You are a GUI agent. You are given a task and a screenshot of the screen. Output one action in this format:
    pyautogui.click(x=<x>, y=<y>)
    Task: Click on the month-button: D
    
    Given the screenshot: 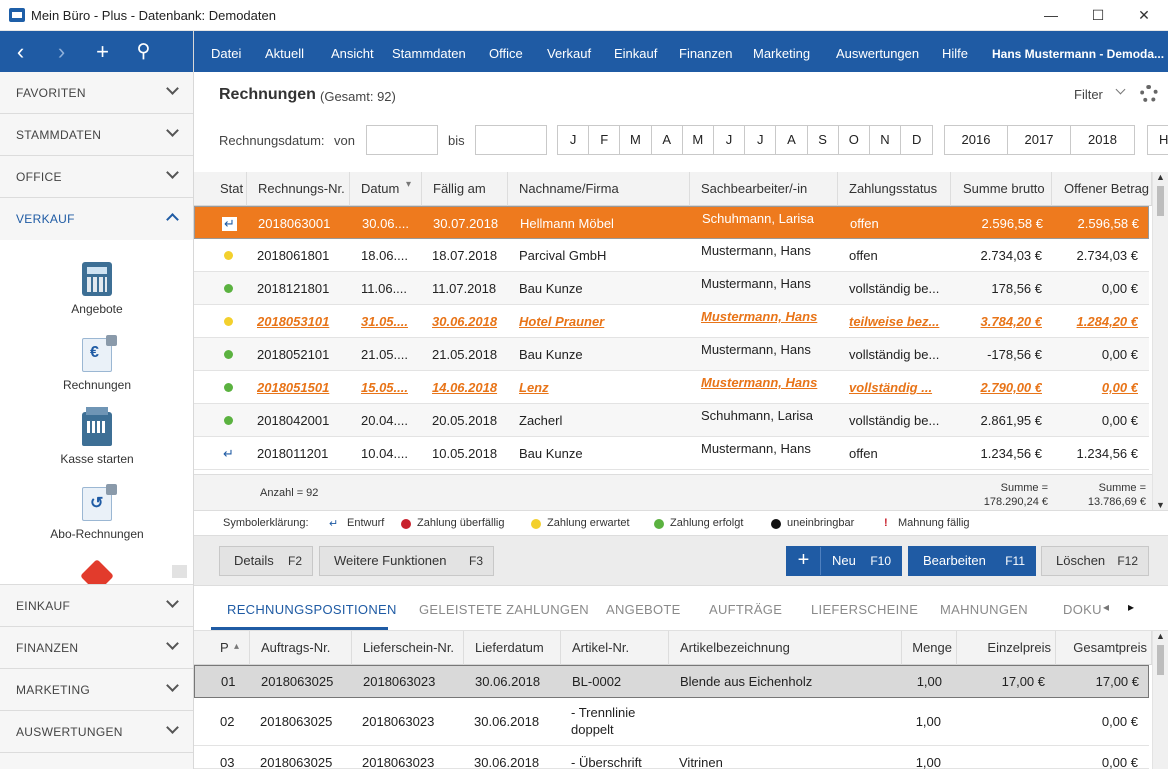 What is the action you would take?
    pyautogui.click(x=917, y=140)
    